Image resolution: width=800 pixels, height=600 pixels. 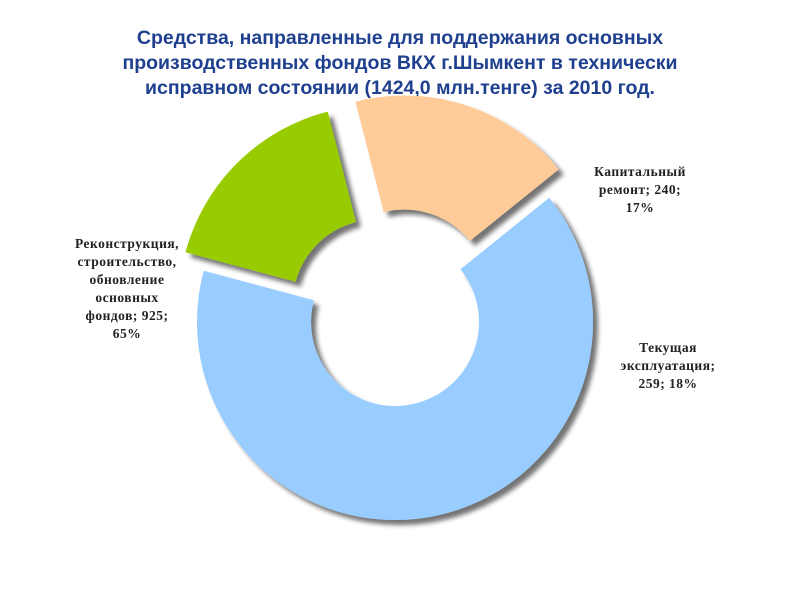 I want to click on slice-label-line: 17%, so click(x=640, y=207).